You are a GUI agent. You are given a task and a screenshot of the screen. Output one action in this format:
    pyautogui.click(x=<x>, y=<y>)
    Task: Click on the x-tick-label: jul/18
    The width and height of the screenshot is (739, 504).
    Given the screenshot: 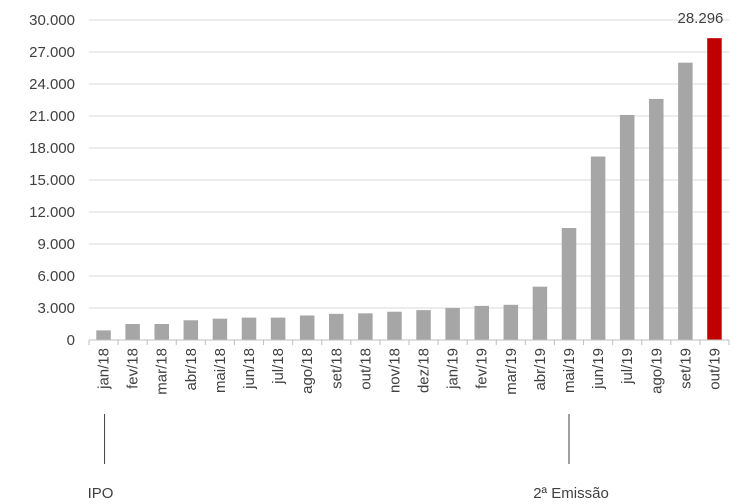 What is the action you would take?
    pyautogui.click(x=278, y=366)
    